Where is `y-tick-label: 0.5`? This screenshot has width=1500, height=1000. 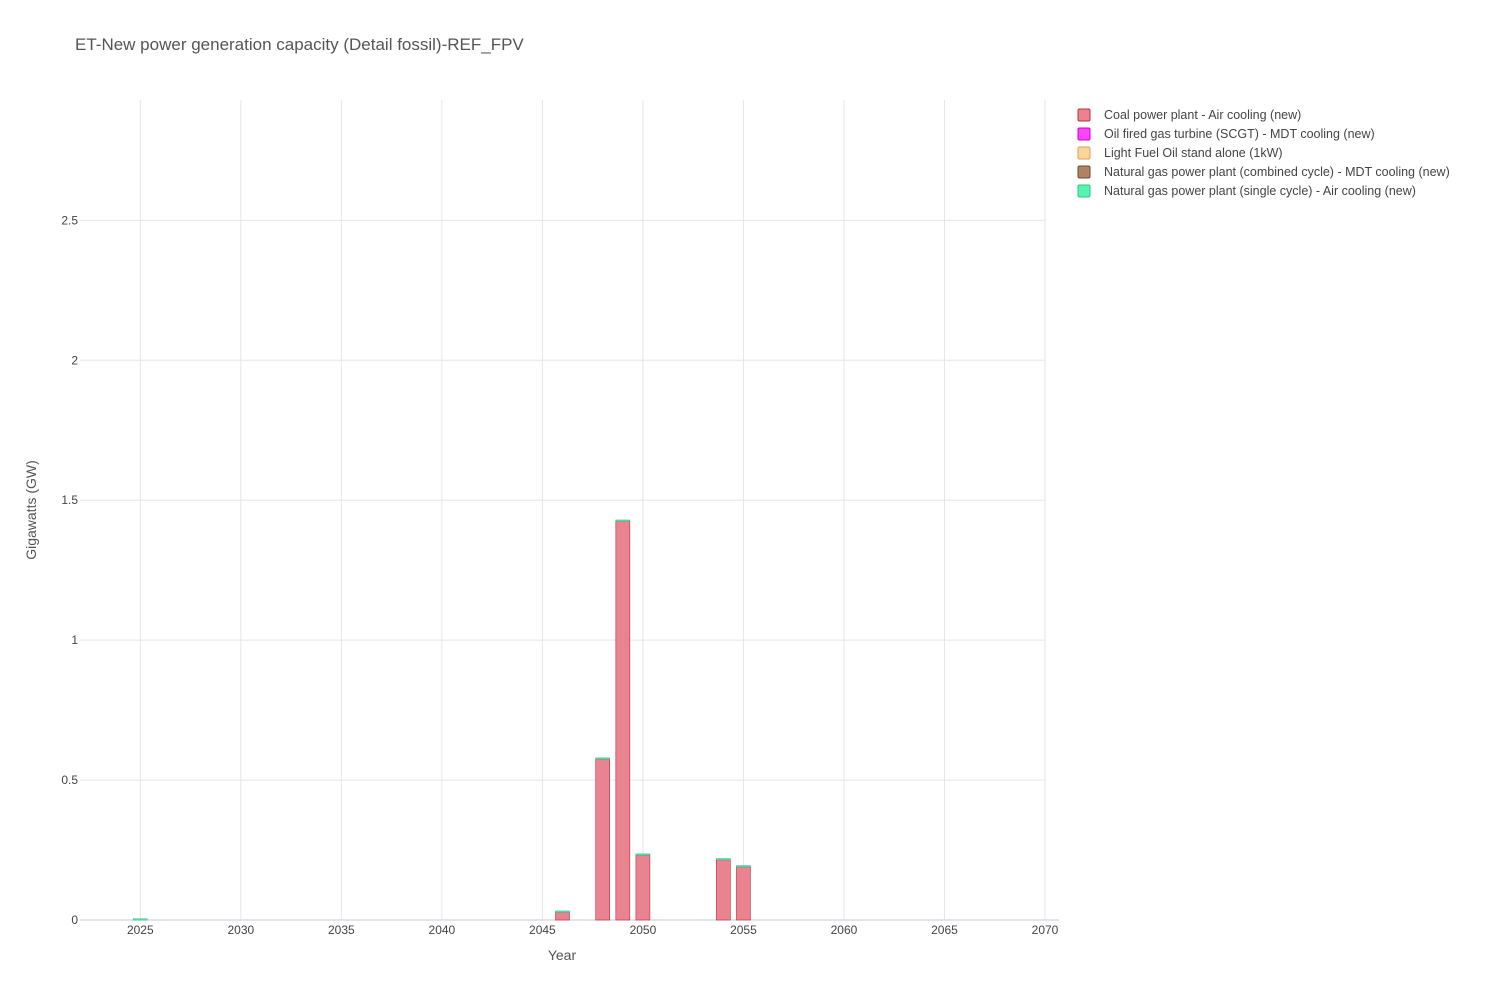
y-tick-label: 0.5 is located at coordinates (69, 780).